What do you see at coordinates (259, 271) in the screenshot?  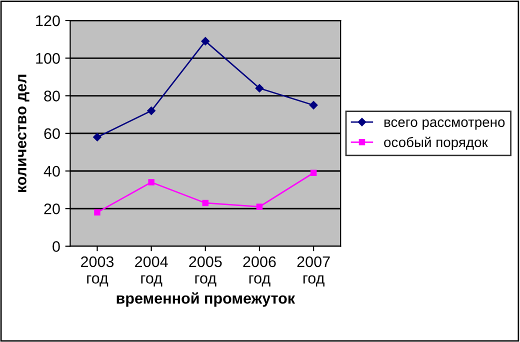 I see `x-tick-label: 2006 год` at bounding box center [259, 271].